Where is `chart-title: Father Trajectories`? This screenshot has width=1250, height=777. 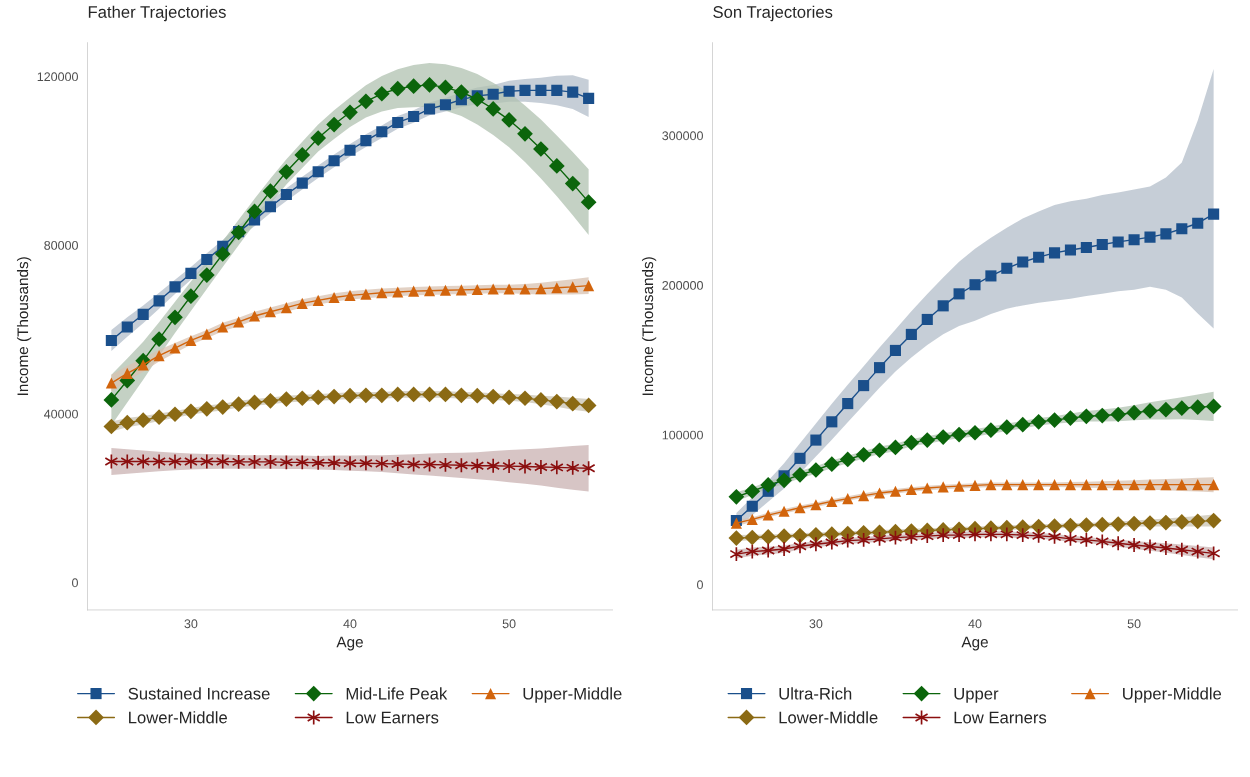
chart-title: Father Trajectories is located at coordinates (157, 13).